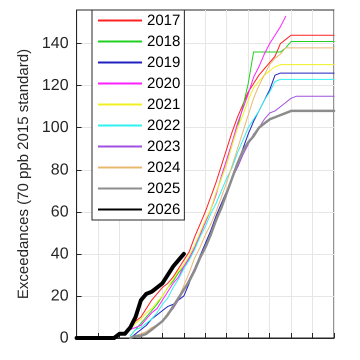 Image resolution: width=360 pixels, height=360 pixels. What do you see at coordinates (59, 169) in the screenshot?
I see `y-tick-label: 80` at bounding box center [59, 169].